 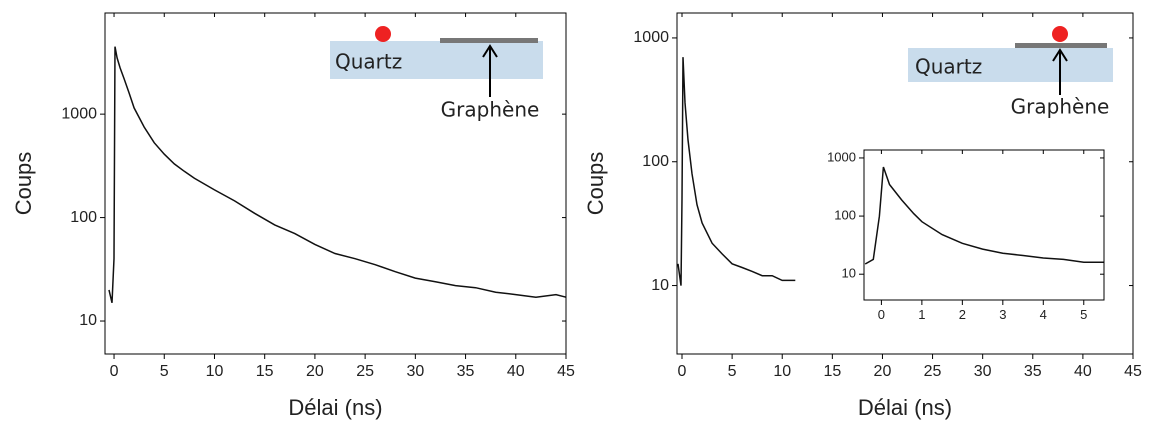 What do you see at coordinates (962, 314) in the screenshot?
I see `x-tick-label: 2` at bounding box center [962, 314].